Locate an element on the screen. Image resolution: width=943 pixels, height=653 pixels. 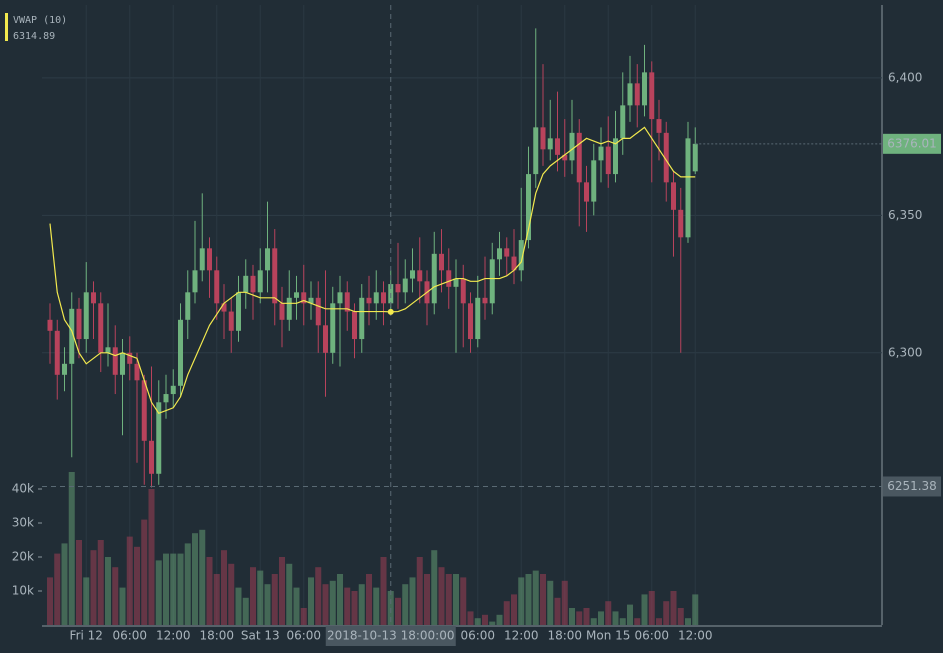
legend-swatch is located at coordinates (6, 27).